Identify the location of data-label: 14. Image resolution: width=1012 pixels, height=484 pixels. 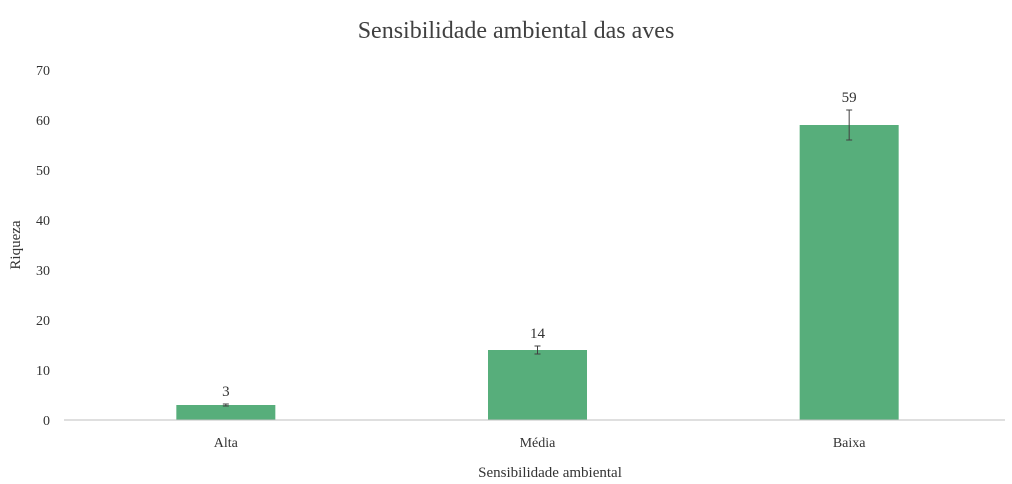
(538, 334).